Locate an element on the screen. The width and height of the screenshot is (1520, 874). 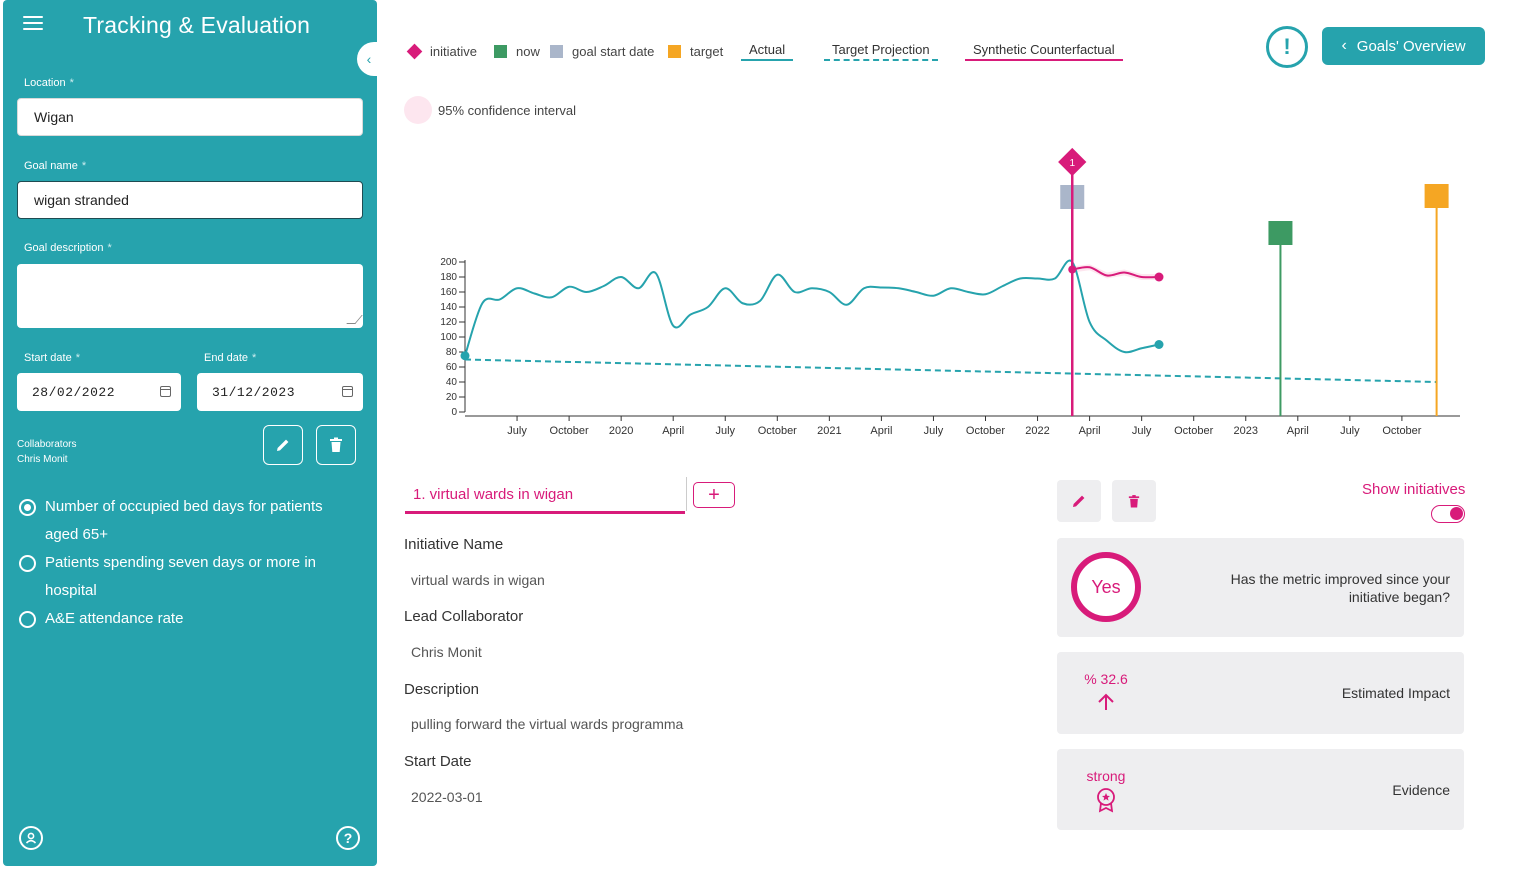
initiative-marker-label: 1 is located at coordinates (1072, 163).